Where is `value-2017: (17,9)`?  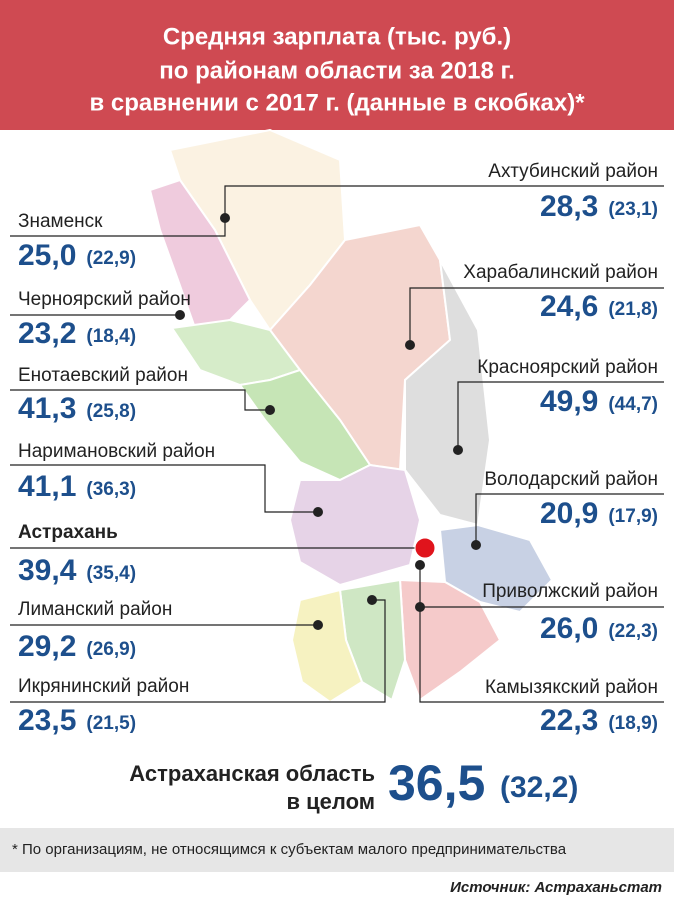
value-2017: (17,9) is located at coordinates (633, 516).